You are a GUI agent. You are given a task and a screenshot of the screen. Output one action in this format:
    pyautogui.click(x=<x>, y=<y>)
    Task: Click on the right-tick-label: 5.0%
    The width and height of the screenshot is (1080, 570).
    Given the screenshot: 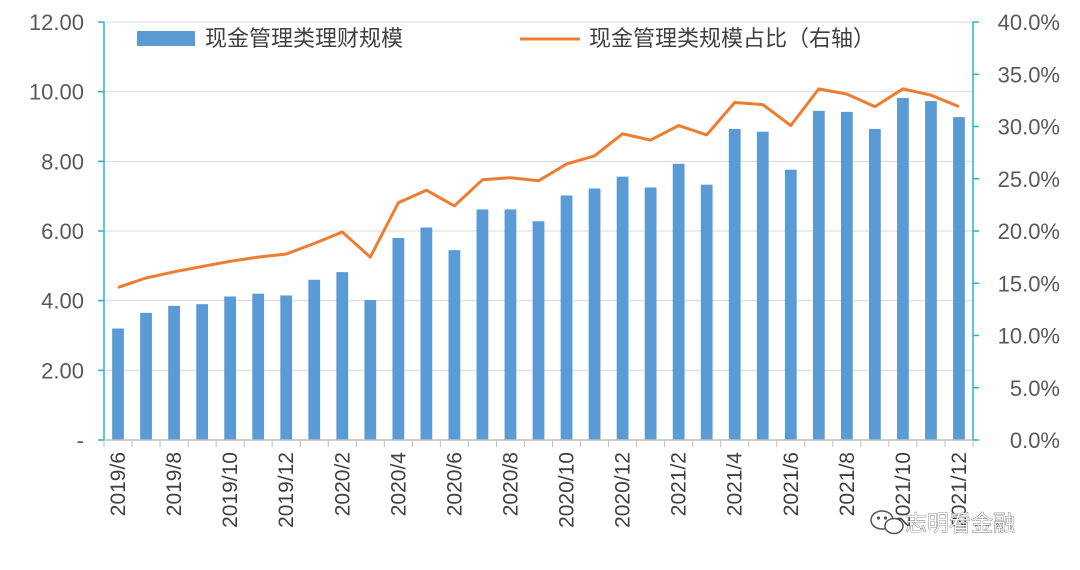 What is the action you would take?
    pyautogui.click(x=1035, y=388)
    